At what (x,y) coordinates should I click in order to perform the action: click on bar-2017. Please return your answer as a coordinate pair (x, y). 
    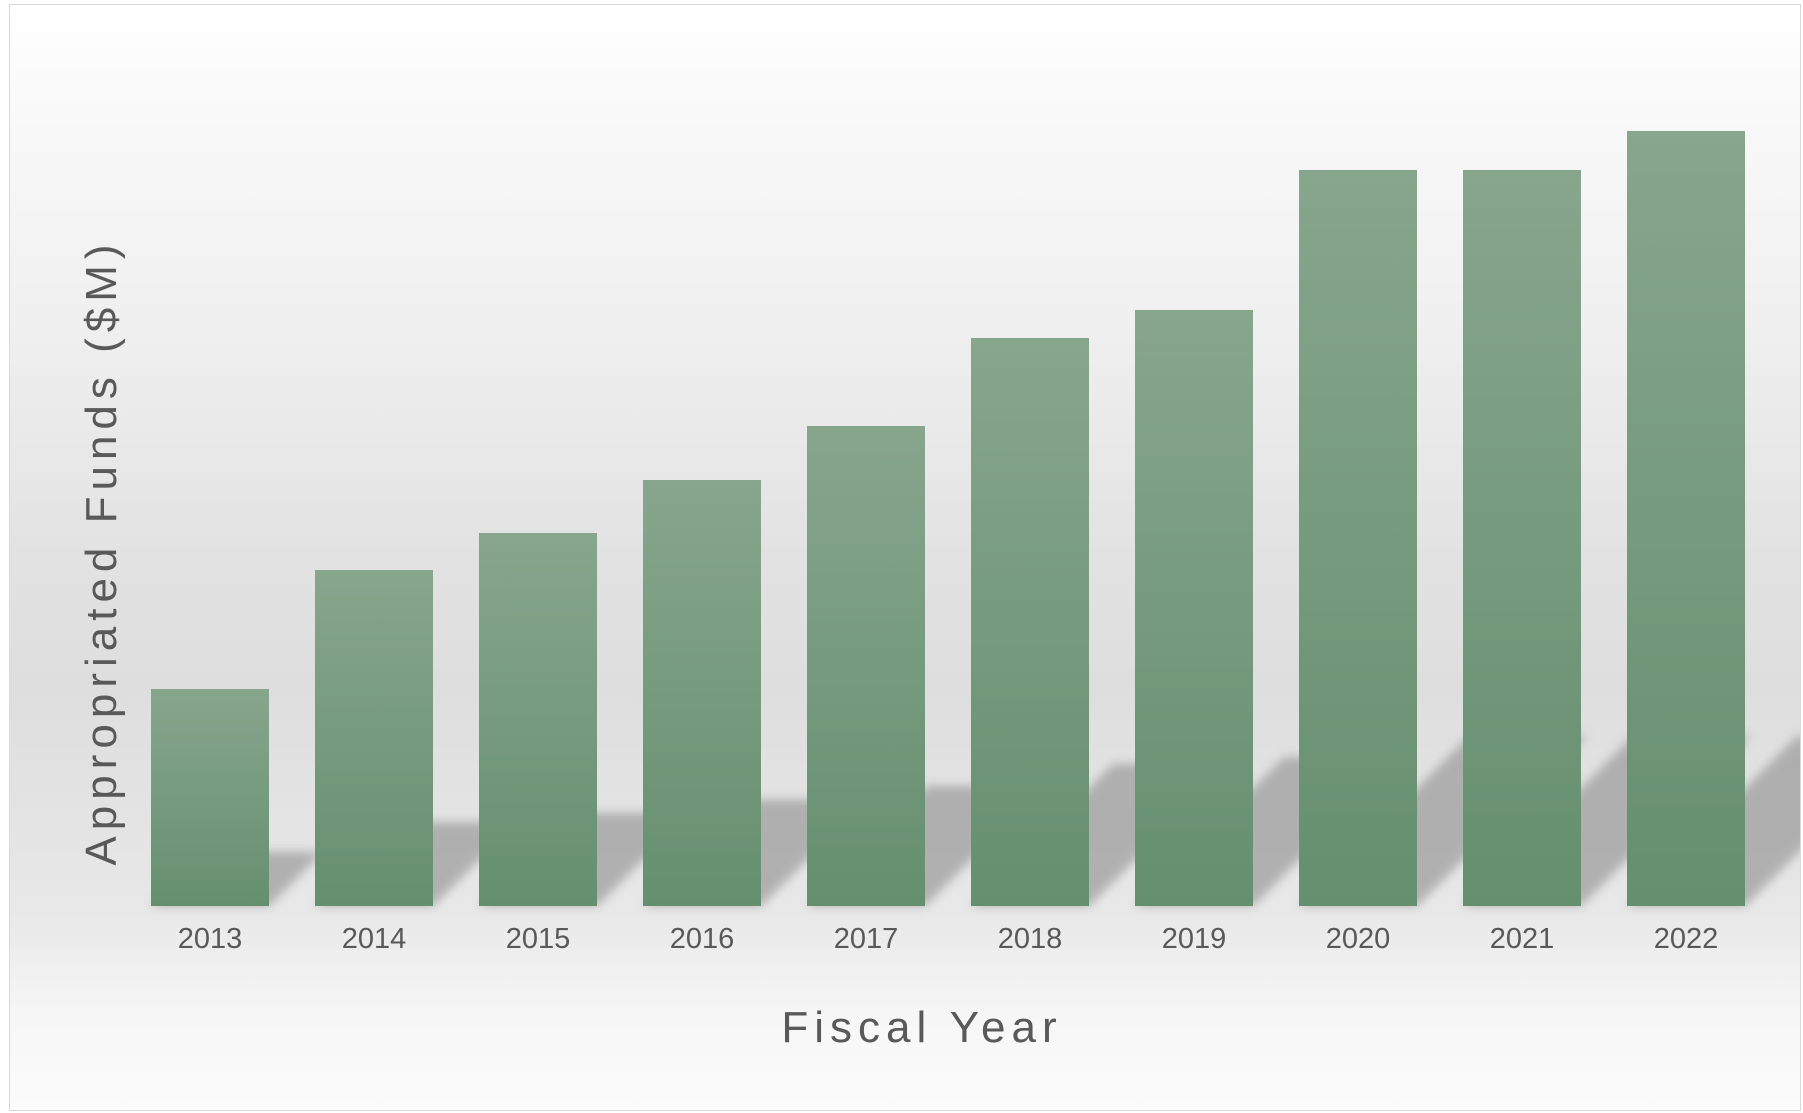
    Looking at the image, I should click on (866, 666).